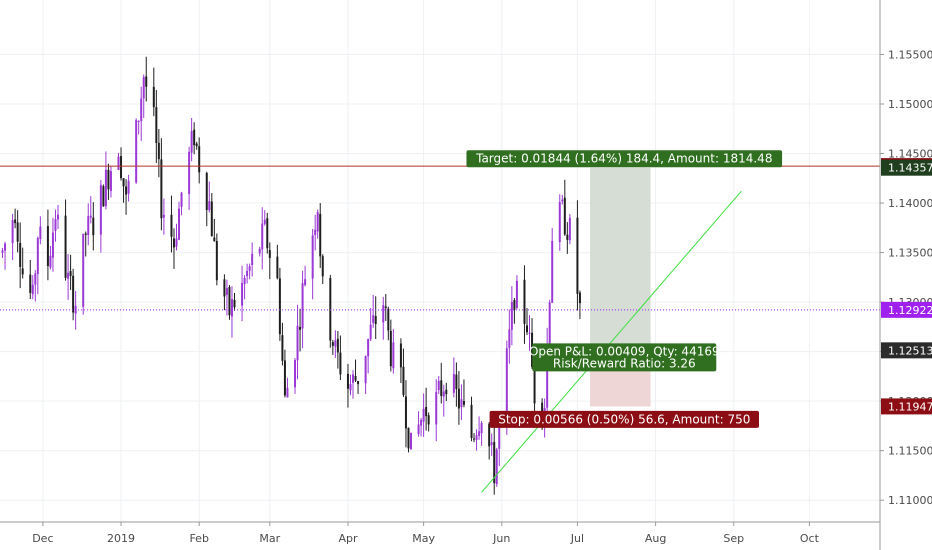  Describe the element at coordinates (501, 538) in the screenshot. I see `x-tick-label: Jun` at that location.